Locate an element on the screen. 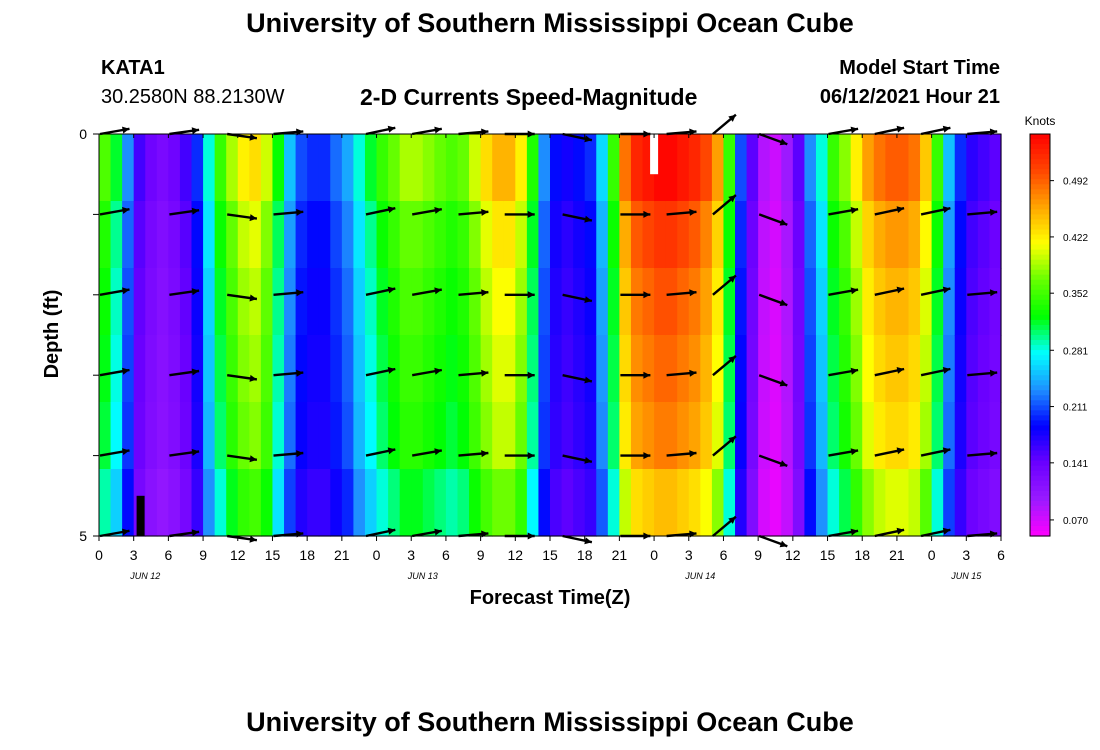 This screenshot has width=1100, height=750. x-tick-label: 3 is located at coordinates (966, 555).